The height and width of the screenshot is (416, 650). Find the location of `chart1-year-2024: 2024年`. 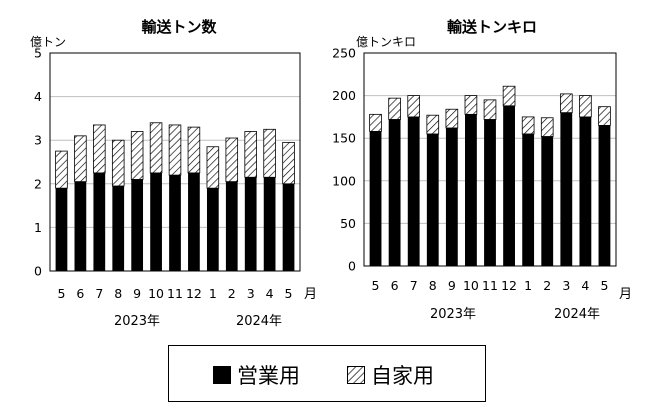

chart1-year-2024: 2024年 is located at coordinates (259, 321).